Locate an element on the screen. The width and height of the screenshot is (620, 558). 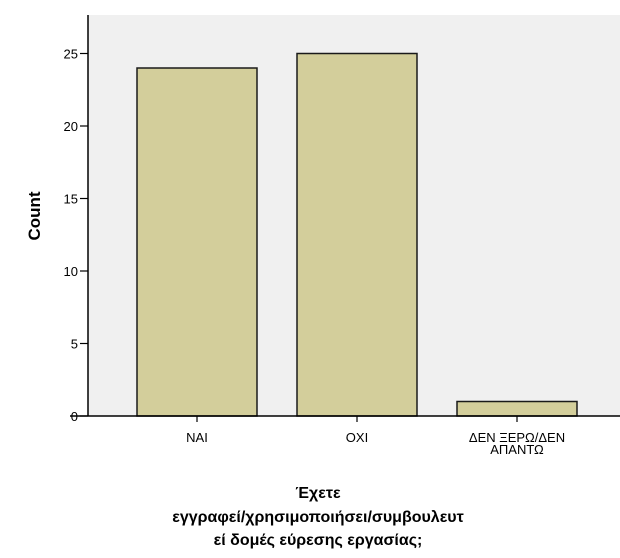
x-axis-title-line: εγγραφεί/χρησιμοποιήσει/συμβουλευτ is located at coordinates (318, 517).